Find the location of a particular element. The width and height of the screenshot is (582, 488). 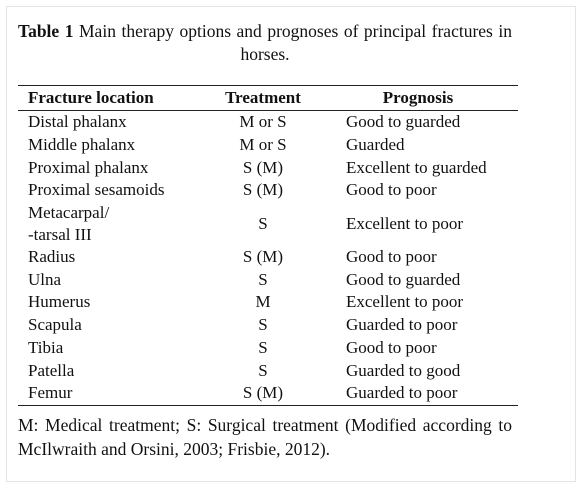

table-row: Tibia S Good to poor is located at coordinates (268, 348).